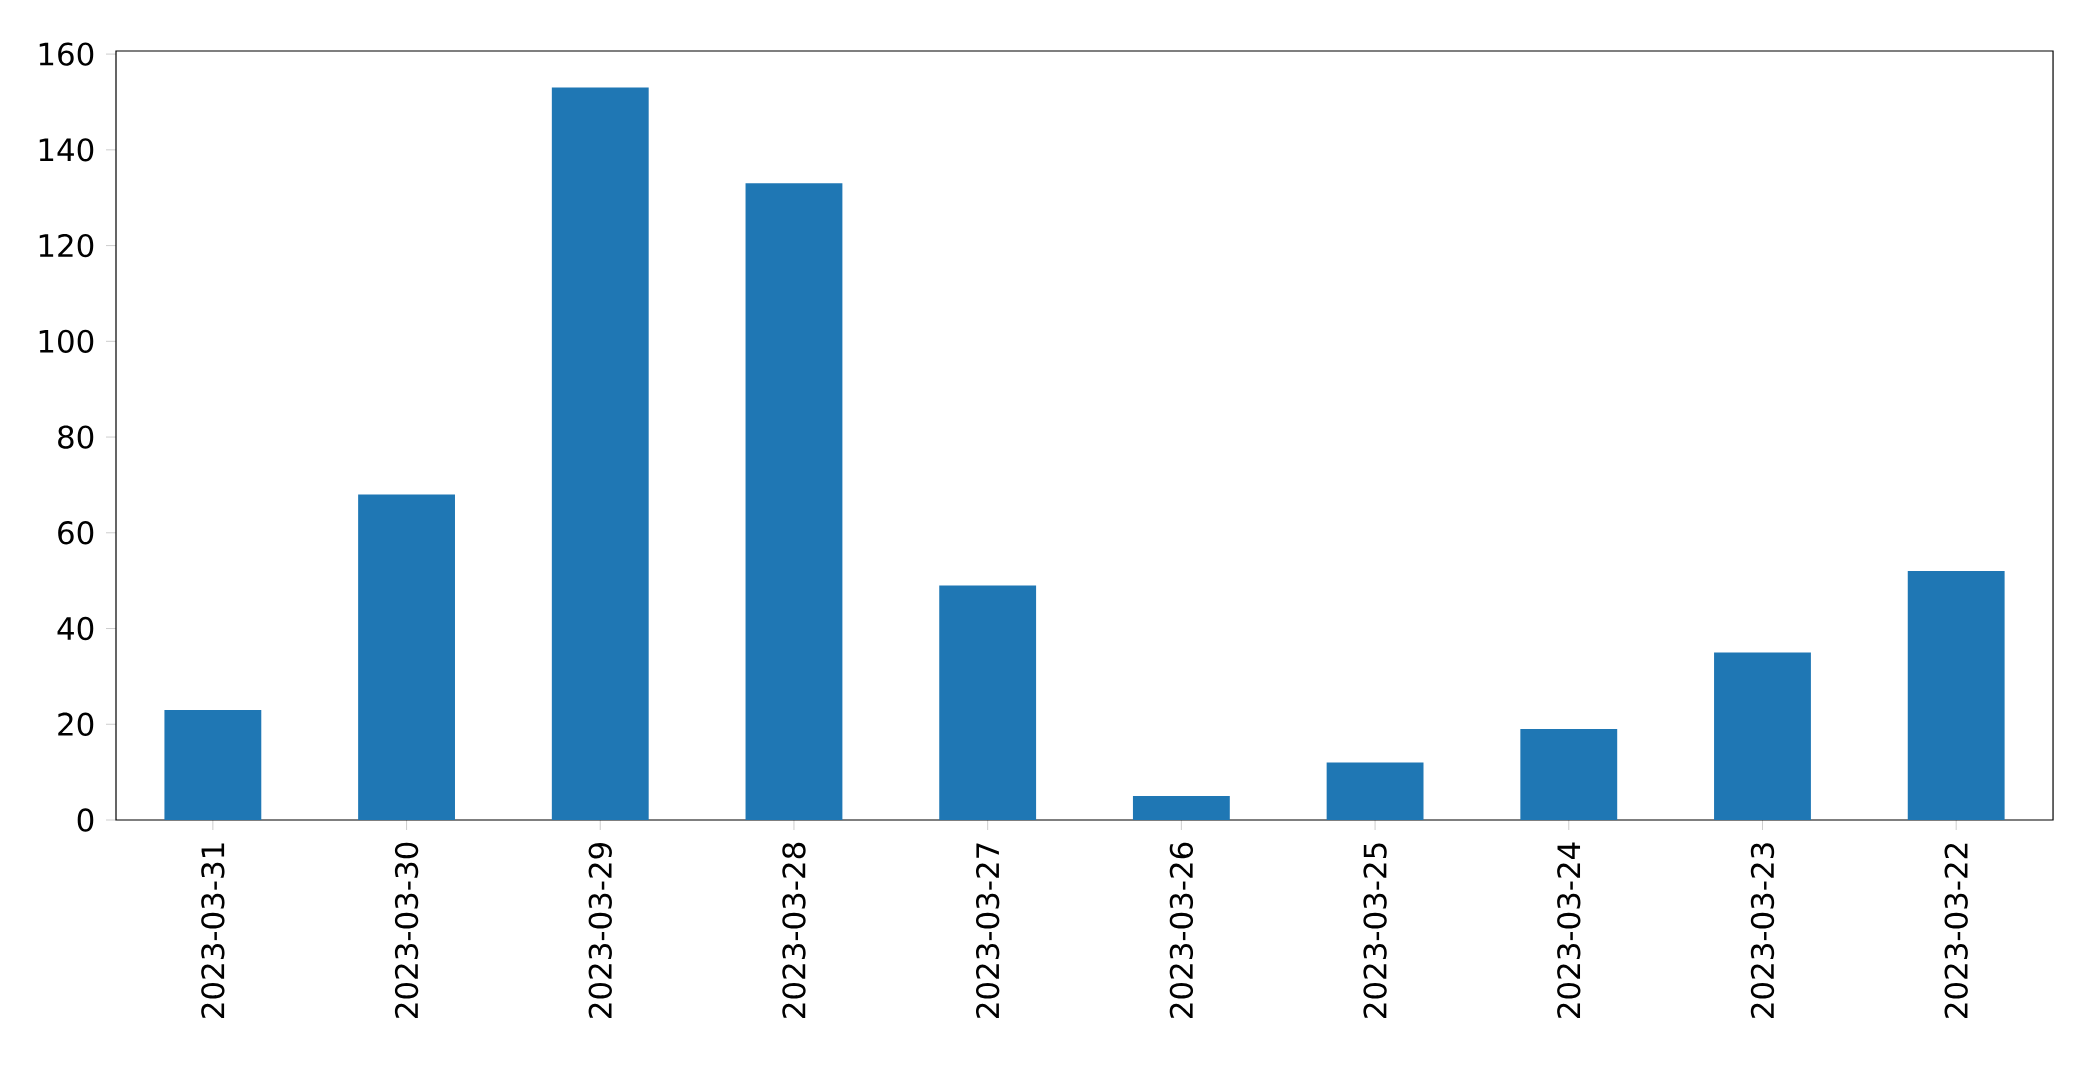 The image size is (2093, 1072). What do you see at coordinates (1375, 930) in the screenshot?
I see `x-tick-label: 2023-03-25` at bounding box center [1375, 930].